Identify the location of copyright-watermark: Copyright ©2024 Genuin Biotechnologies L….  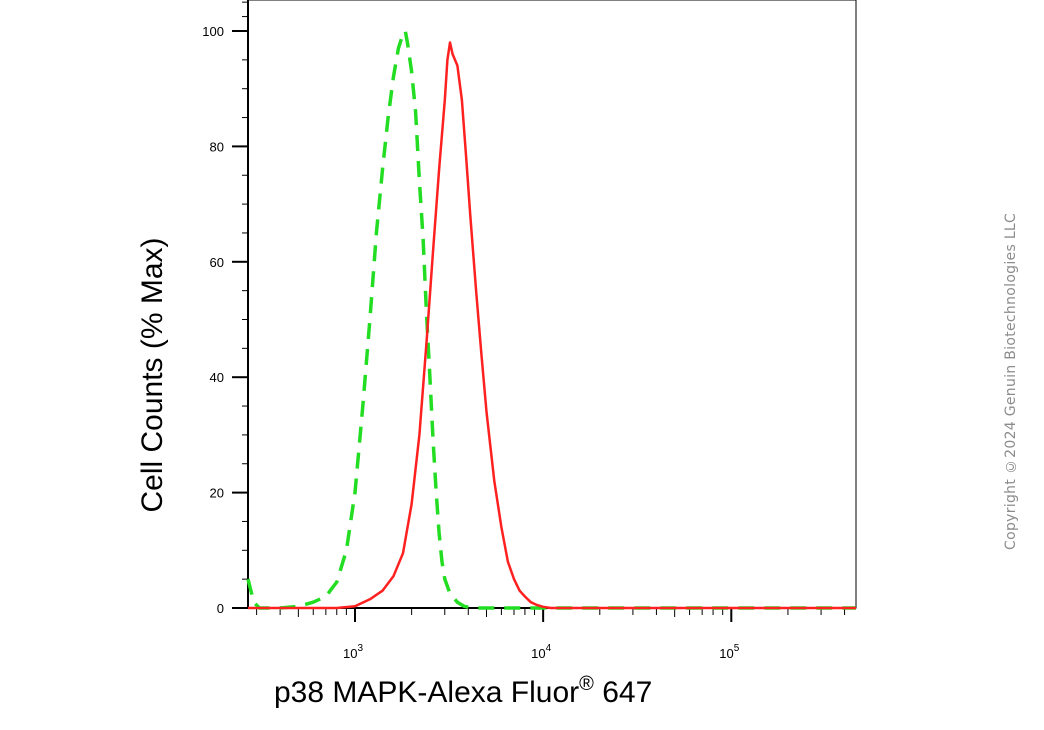
(1011, 381).